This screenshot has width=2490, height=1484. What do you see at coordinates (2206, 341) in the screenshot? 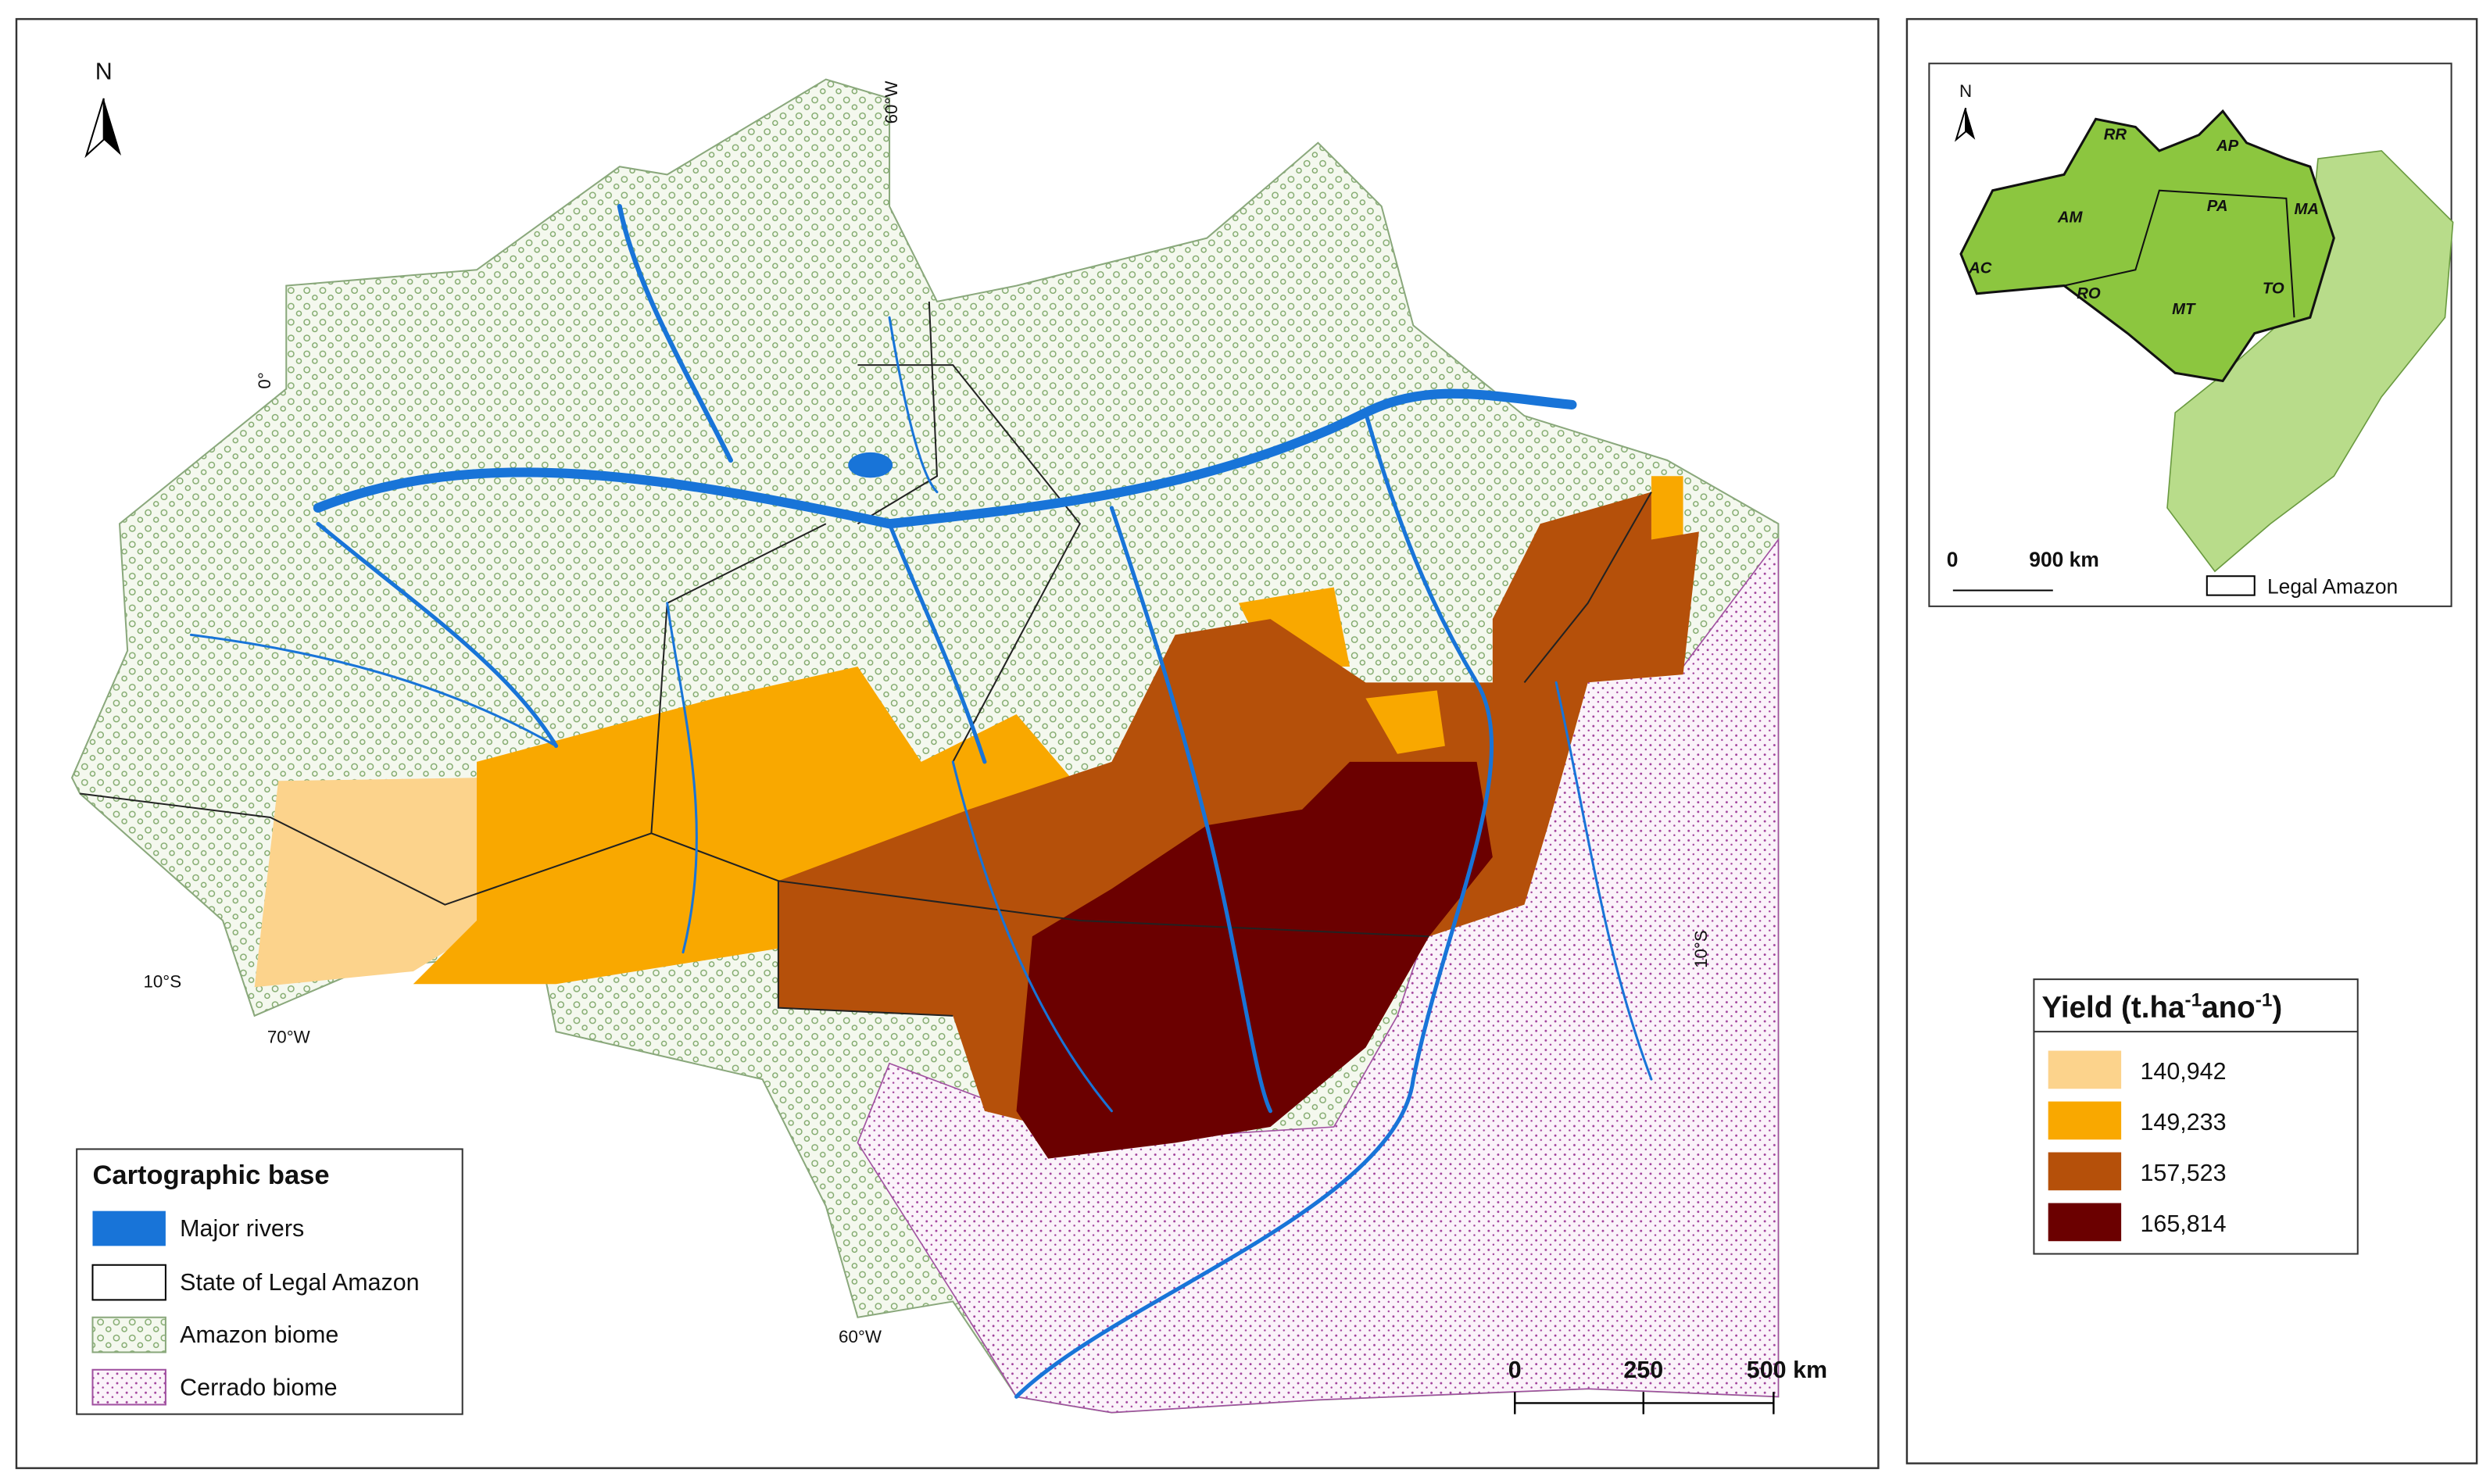
I see `inset-map` at bounding box center [2206, 341].